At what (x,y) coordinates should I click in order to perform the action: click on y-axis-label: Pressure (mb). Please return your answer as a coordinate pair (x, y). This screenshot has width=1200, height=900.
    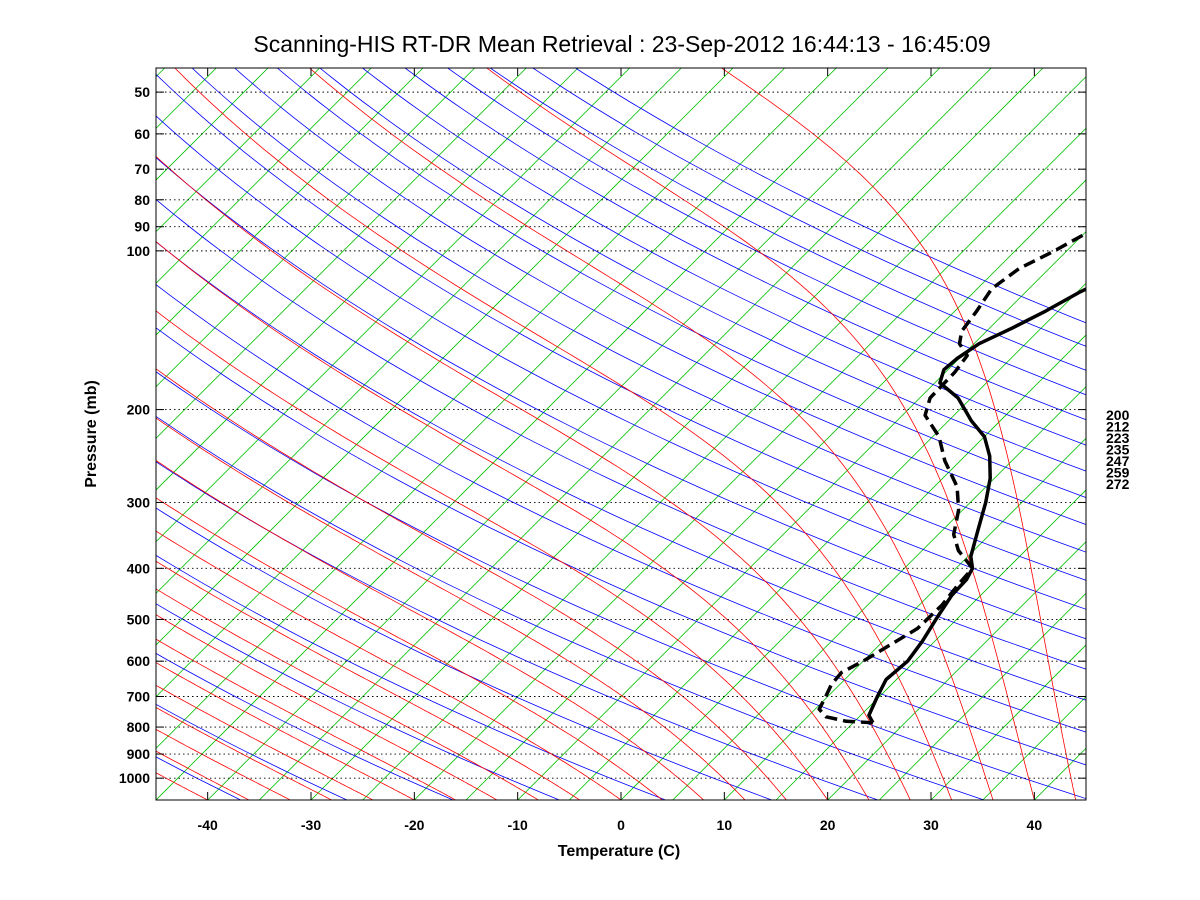
    Looking at the image, I should click on (91, 434).